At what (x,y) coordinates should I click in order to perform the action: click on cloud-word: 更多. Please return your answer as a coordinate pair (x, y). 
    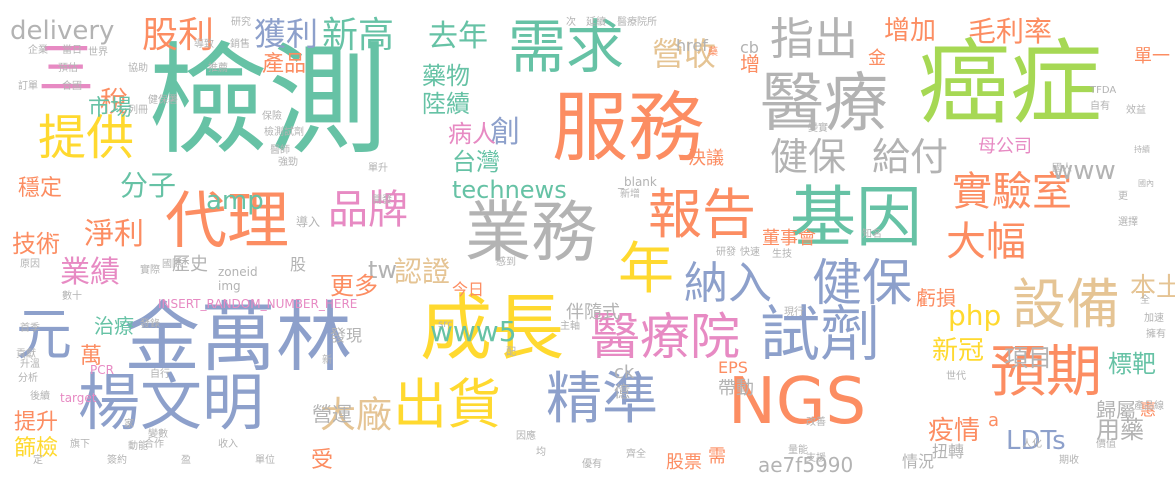
    Looking at the image, I should click on (354, 286).